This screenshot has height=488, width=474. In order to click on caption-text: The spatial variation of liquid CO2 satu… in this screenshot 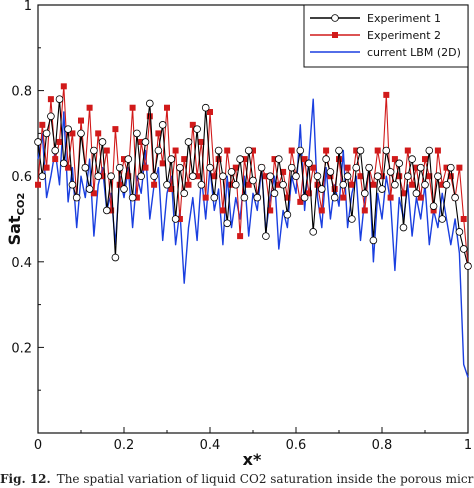, I will do `click(265, 479)`.